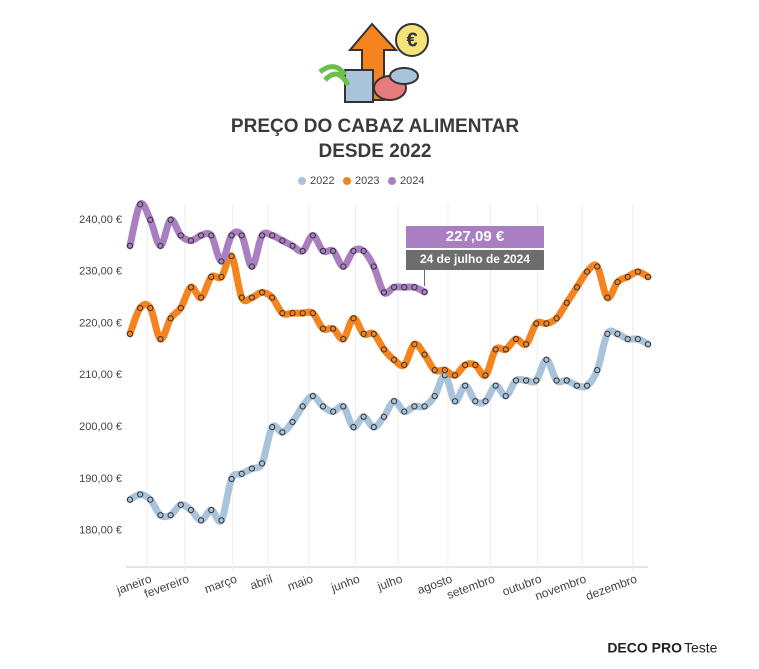  What do you see at coordinates (373, 62) in the screenshot?
I see `header-icon: €` at bounding box center [373, 62].